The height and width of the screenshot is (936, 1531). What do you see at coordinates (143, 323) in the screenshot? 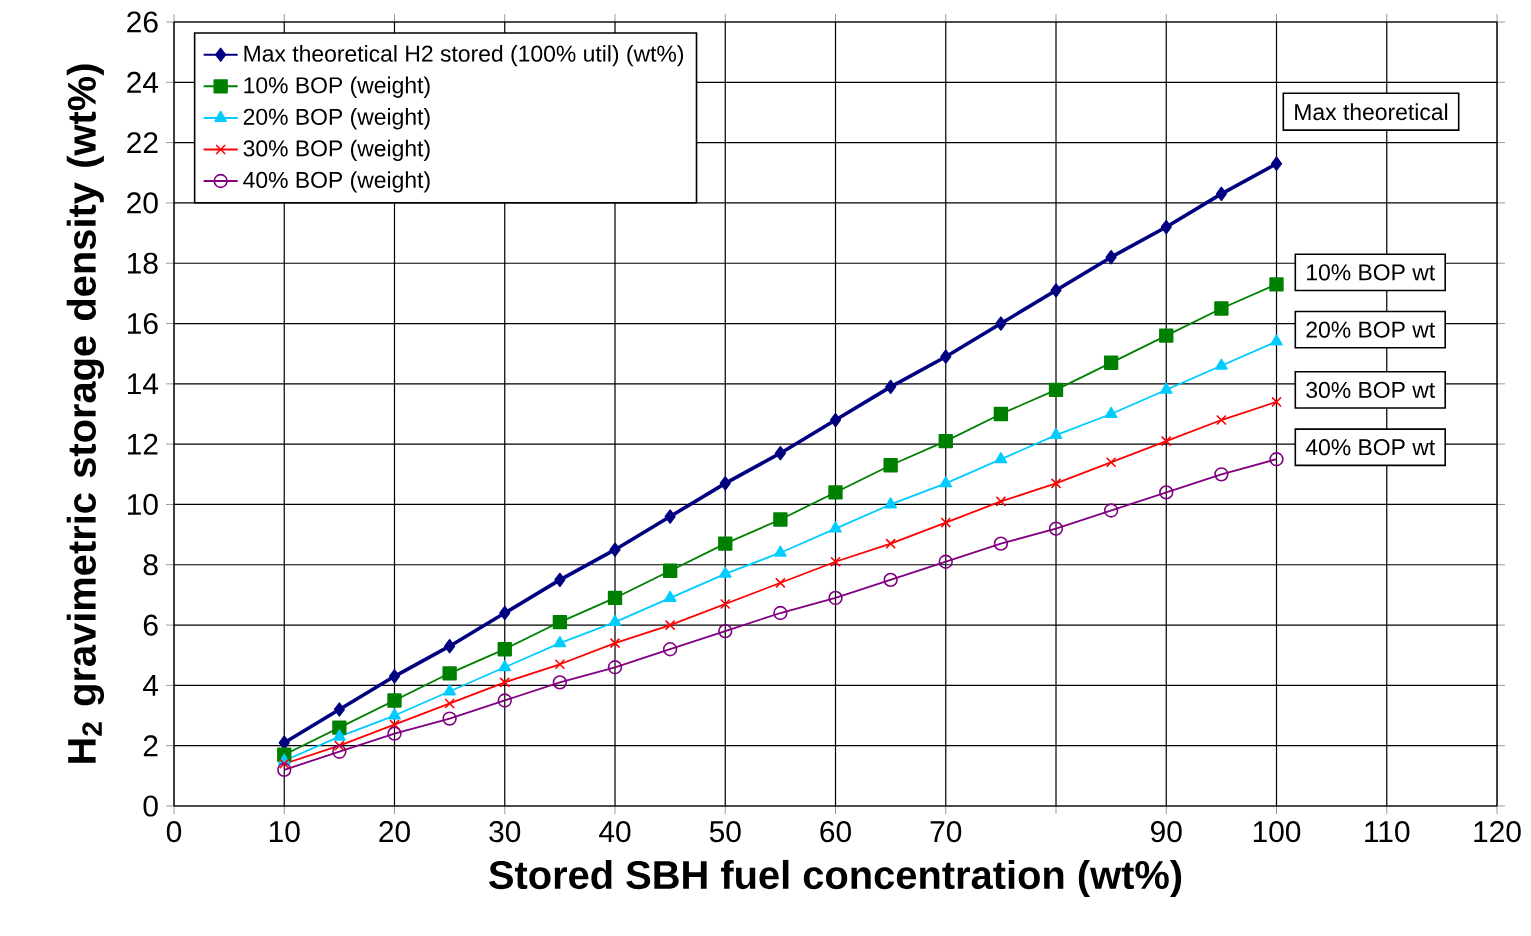
I see `y-tick-label: 16` at bounding box center [143, 323].